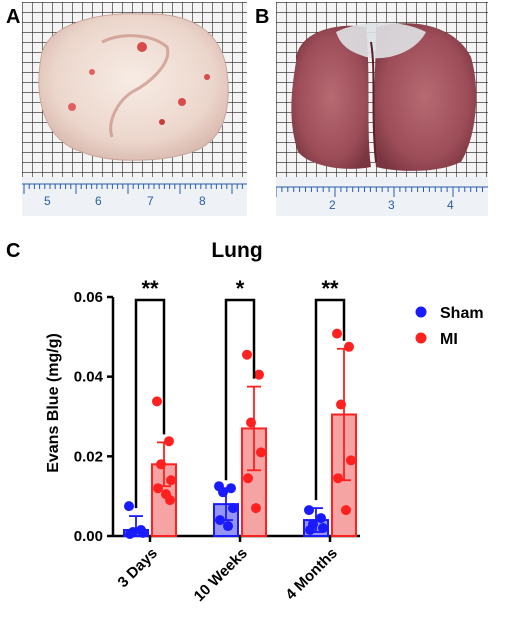  Describe the element at coordinates (47, 201) in the screenshot. I see `ruler-a-label: 5` at that location.